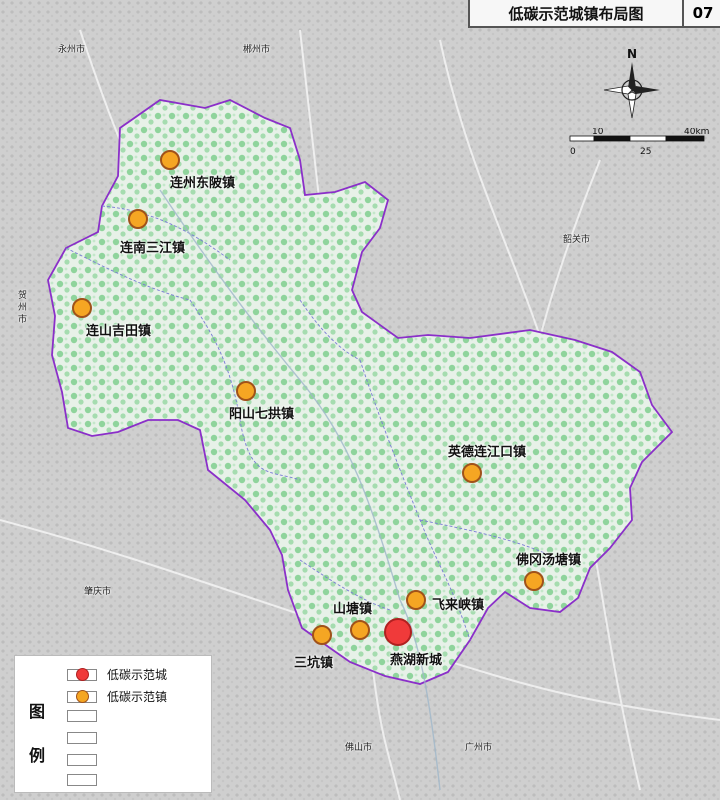 The image size is (720, 800). I want to click on red-circle-icon, so click(82, 674).